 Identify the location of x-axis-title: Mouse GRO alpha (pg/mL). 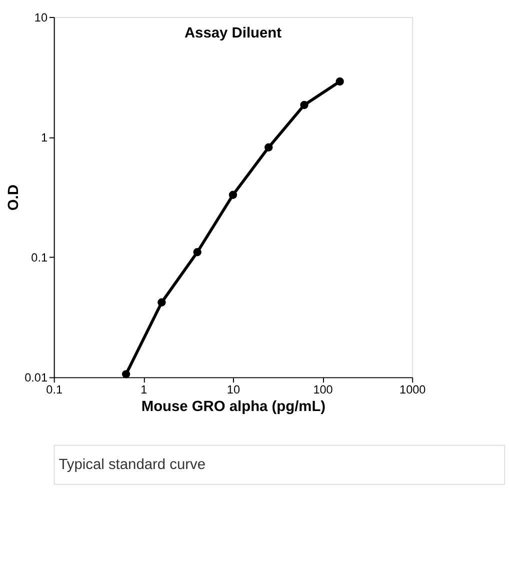
(233, 406).